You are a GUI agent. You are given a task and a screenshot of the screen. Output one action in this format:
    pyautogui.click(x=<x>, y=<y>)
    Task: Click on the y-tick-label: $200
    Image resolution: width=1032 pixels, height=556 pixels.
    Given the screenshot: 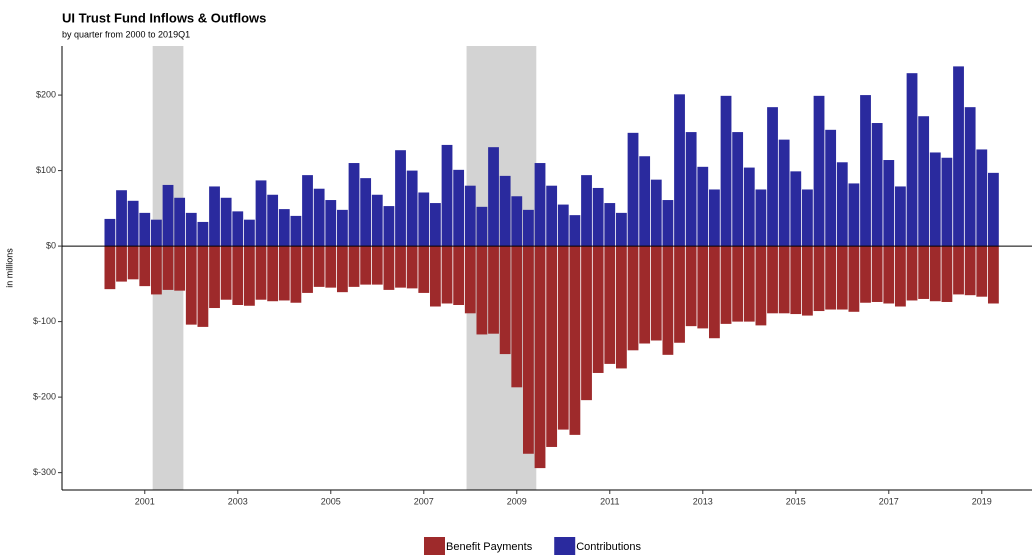 What is the action you would take?
    pyautogui.click(x=46, y=94)
    